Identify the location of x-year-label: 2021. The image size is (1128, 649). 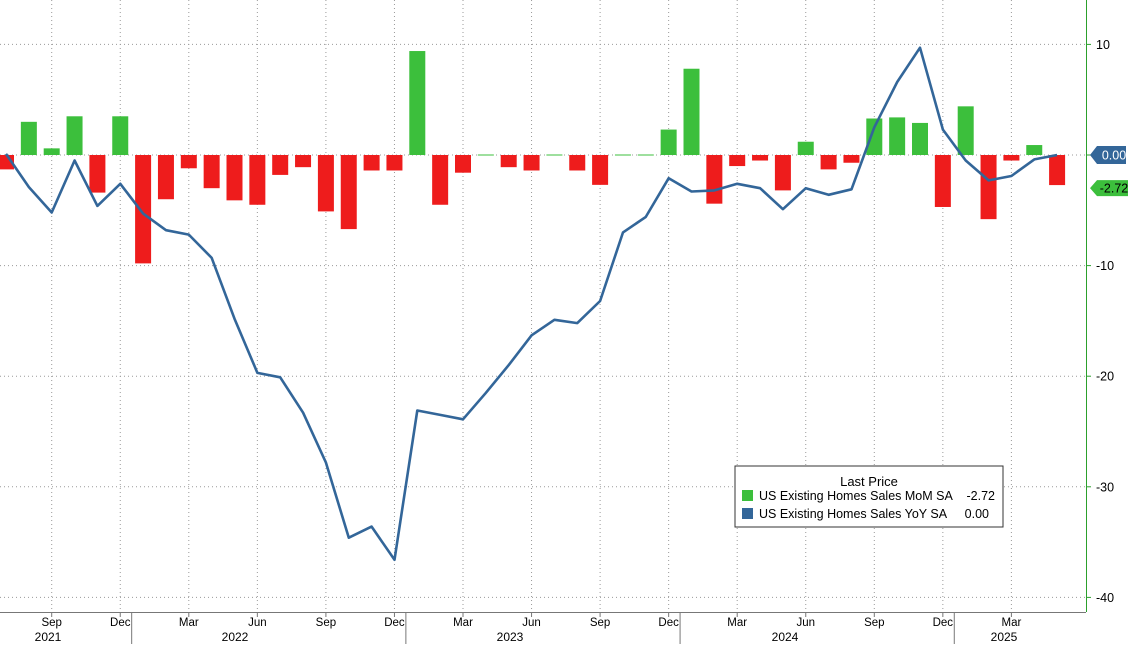
(48, 637).